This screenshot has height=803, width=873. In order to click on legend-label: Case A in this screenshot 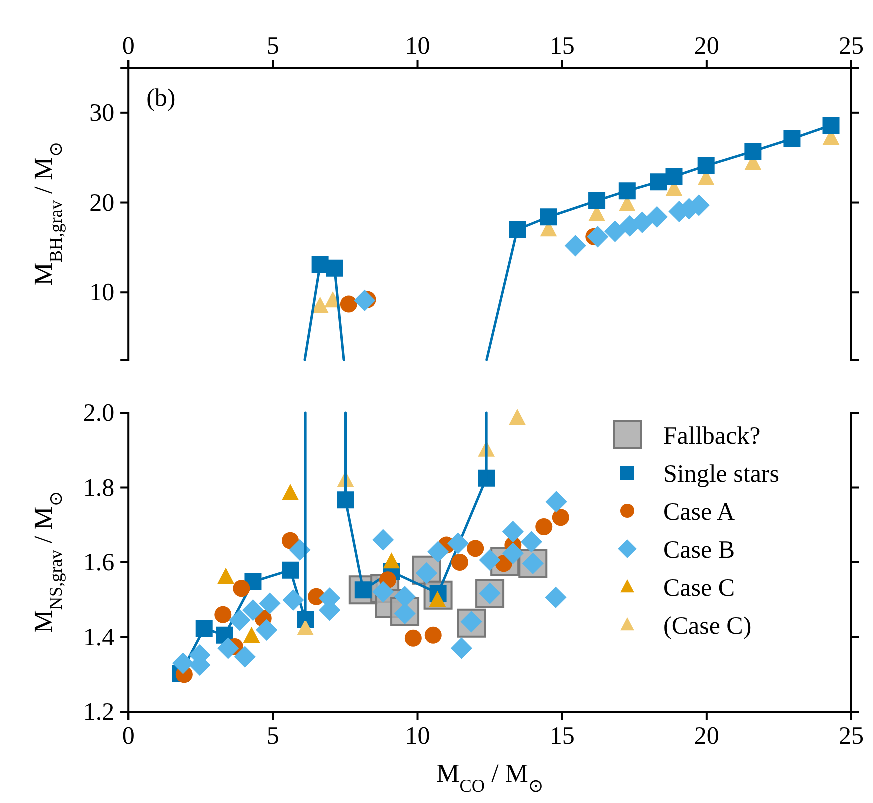, I will do `click(700, 512)`.